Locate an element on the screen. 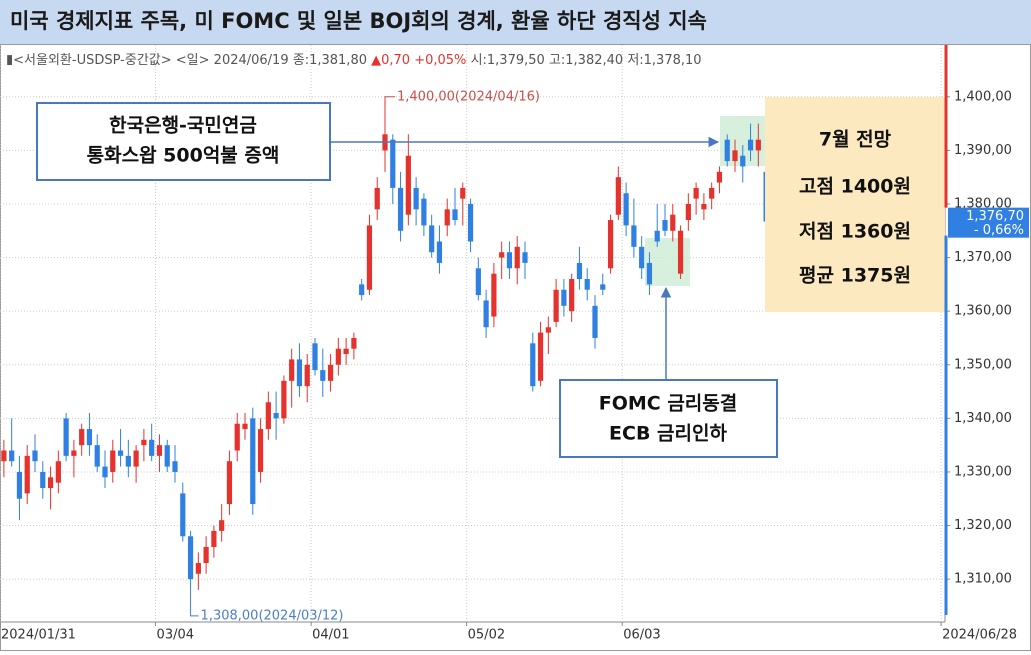 This screenshot has width=1031, height=655. y-tick-label: 1,370,00 is located at coordinates (983, 257).